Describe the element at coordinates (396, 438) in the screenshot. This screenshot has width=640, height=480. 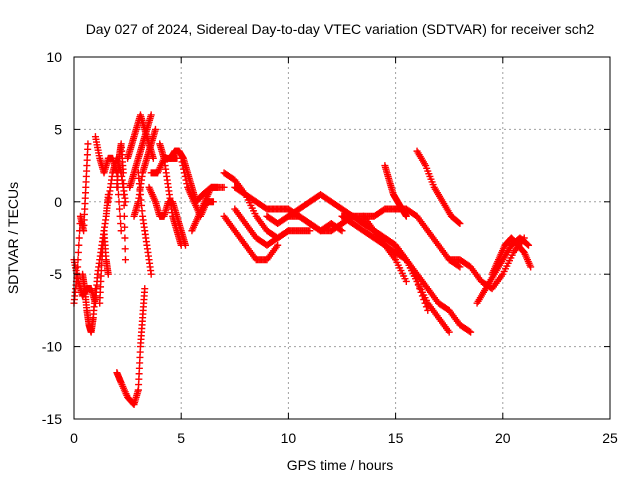
I see `x-tick-label: 15` at that location.